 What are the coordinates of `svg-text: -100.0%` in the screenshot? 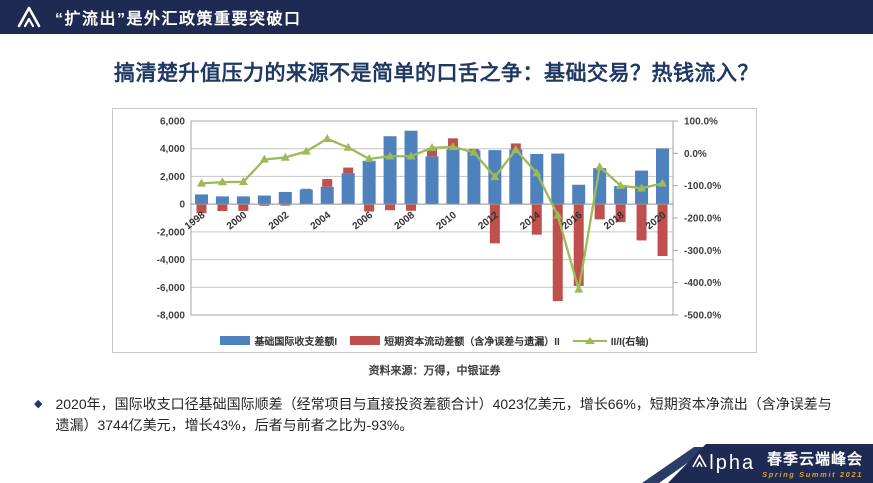 It's located at (702, 186).